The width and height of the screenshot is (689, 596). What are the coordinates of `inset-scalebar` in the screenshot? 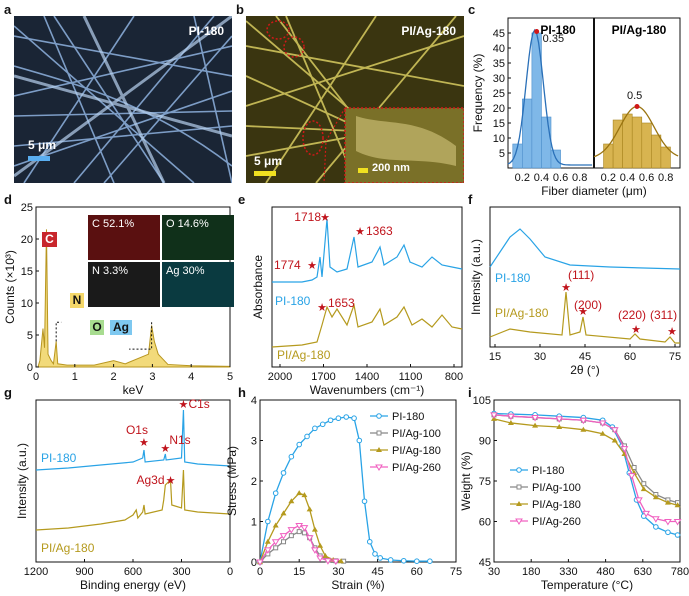 It's located at (363, 170).